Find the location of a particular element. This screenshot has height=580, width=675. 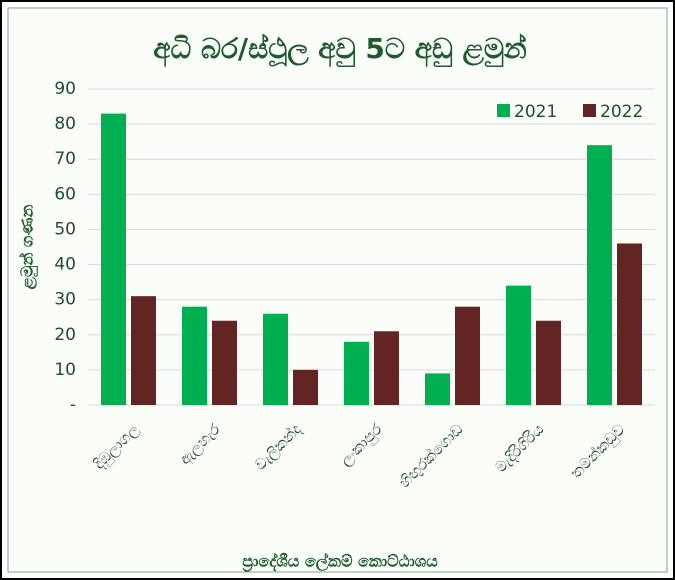

y-tick-label: 80 is located at coordinates (65, 124).